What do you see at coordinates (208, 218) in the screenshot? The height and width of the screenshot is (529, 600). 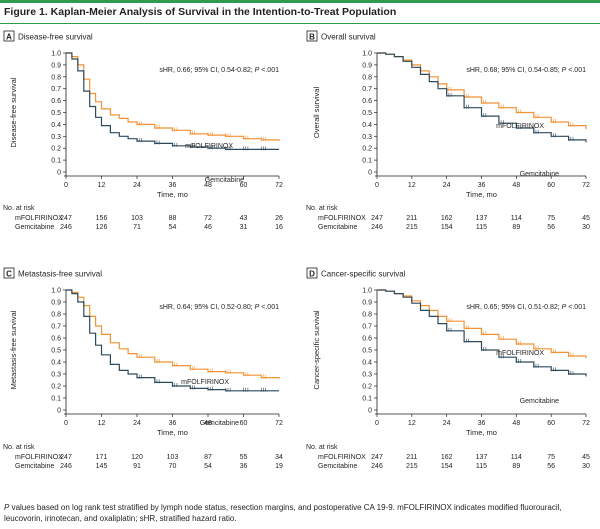 I see `risk-value: 72` at bounding box center [208, 218].